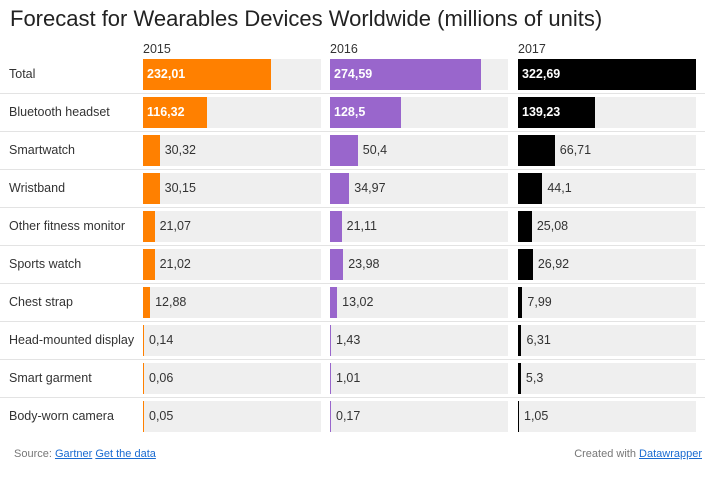  I want to click on bar-cell: 66,71, so click(607, 150).